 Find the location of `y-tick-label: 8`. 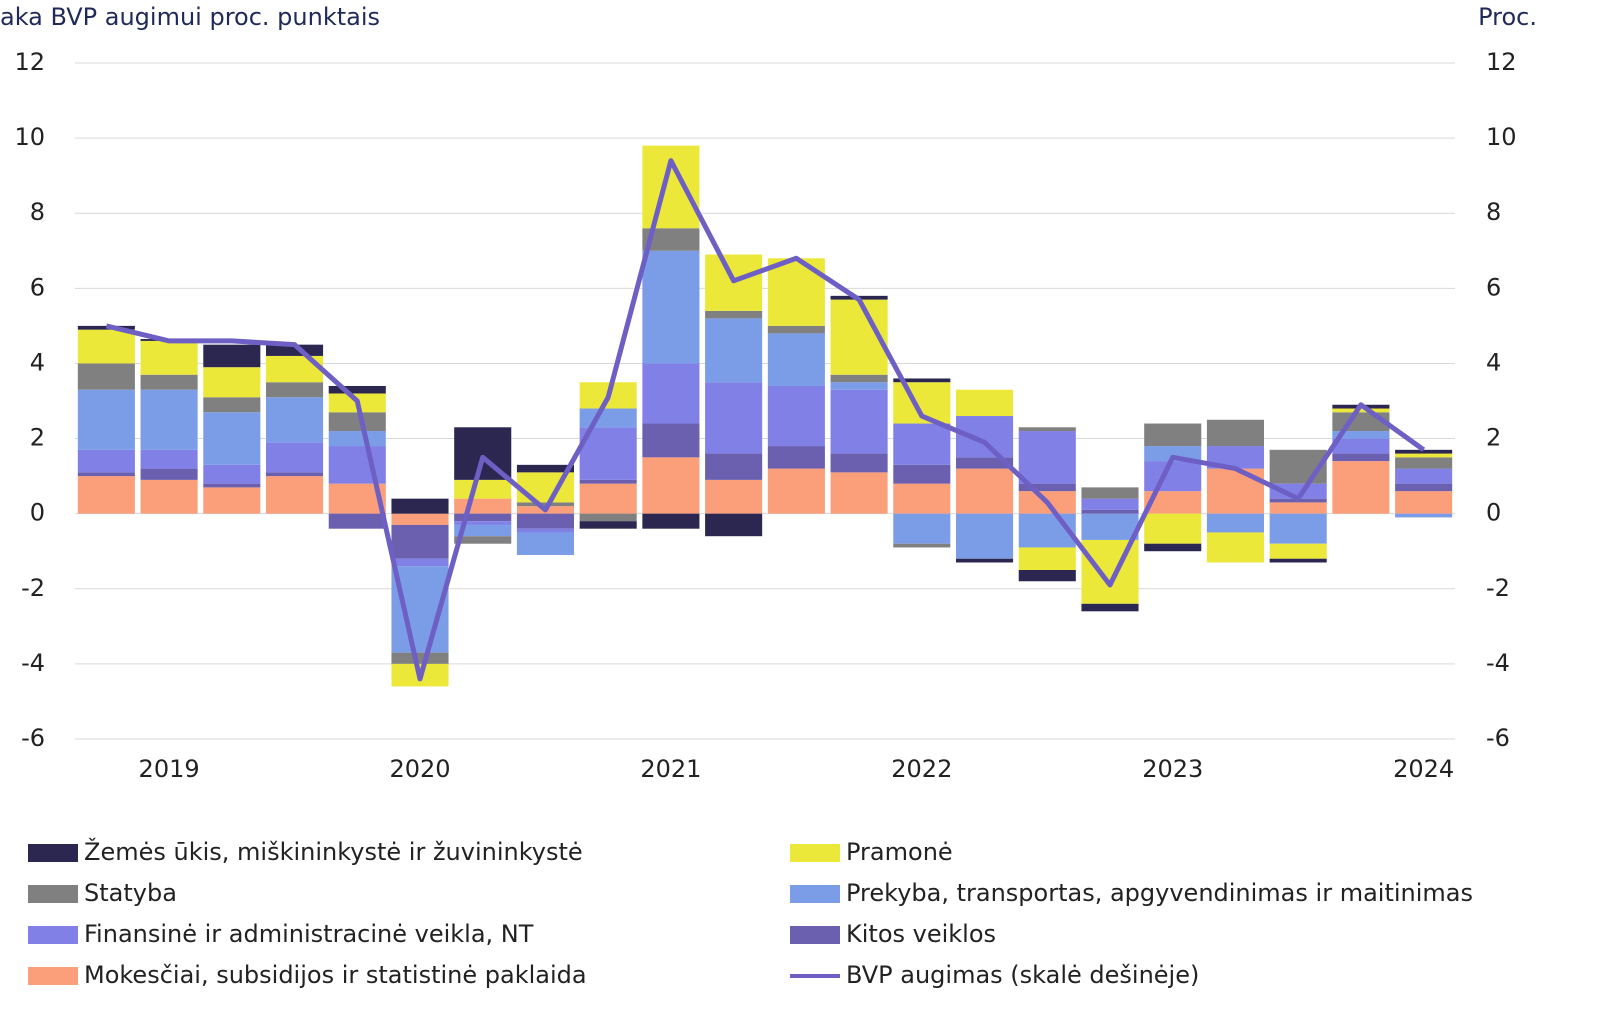

y-tick-label: 8 is located at coordinates (37, 212).